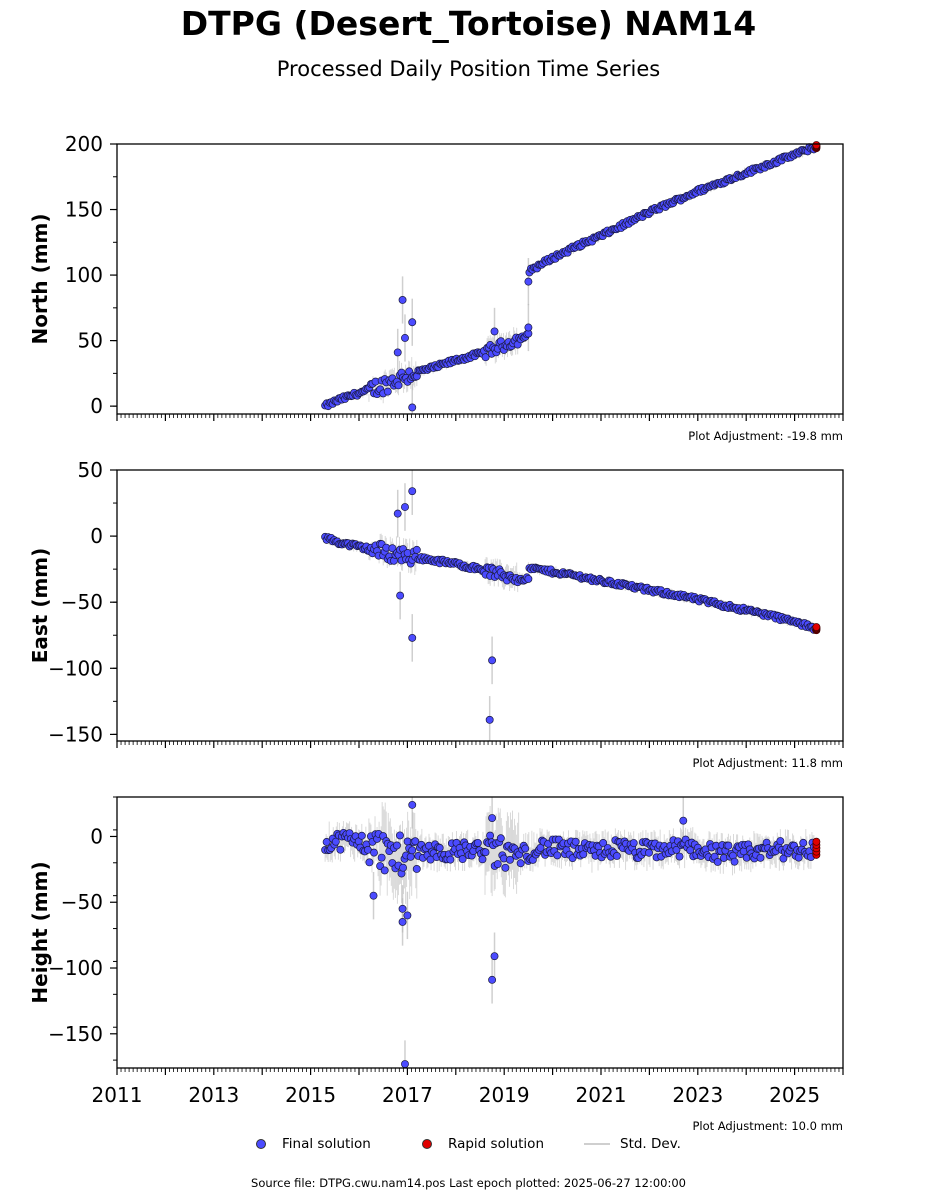 Image resolution: width=937 pixels, height=1200 pixels. Describe the element at coordinates (496, 1144) in the screenshot. I see `legend-rapid-label: Rapid solution` at that location.